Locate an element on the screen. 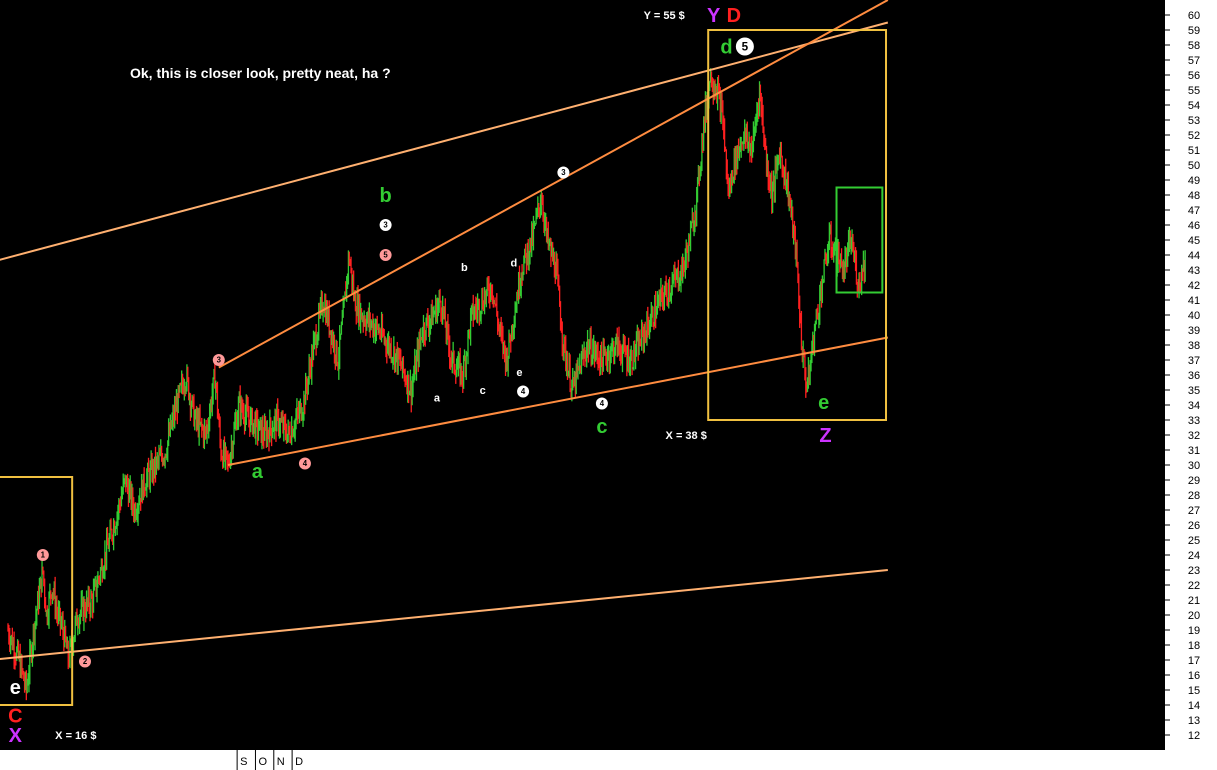 This screenshot has width=1217, height=770. price-tick-label: 49 is located at coordinates (1194, 181).